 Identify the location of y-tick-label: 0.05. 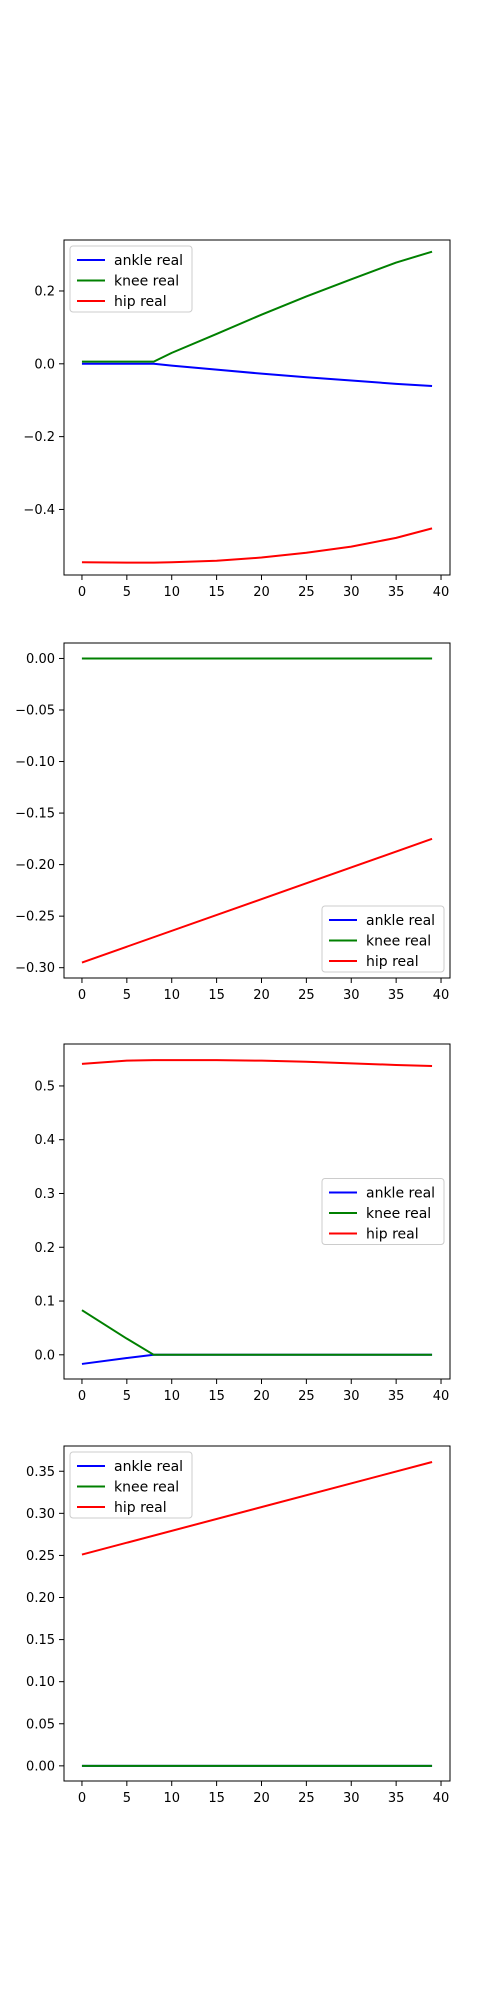
(40, 1724).